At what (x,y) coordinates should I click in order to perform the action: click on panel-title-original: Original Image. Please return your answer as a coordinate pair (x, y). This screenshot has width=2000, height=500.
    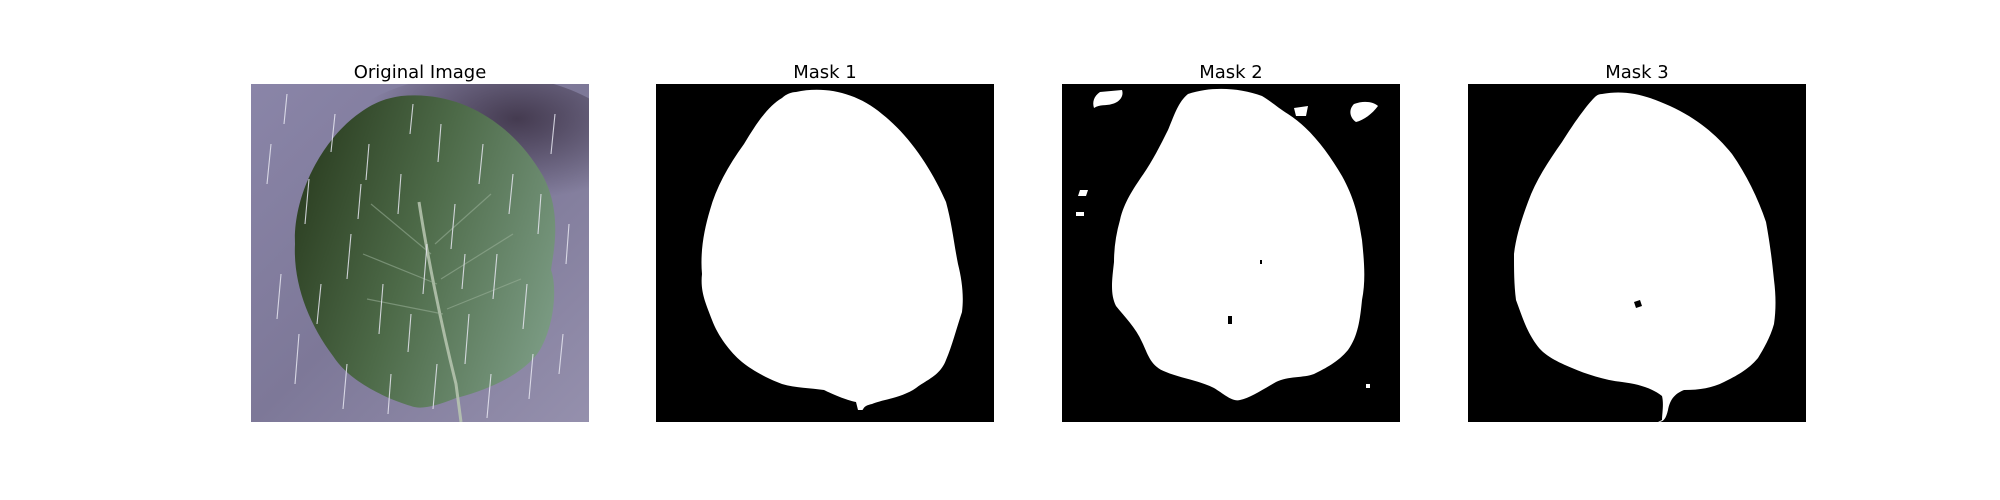
    Looking at the image, I should click on (420, 72).